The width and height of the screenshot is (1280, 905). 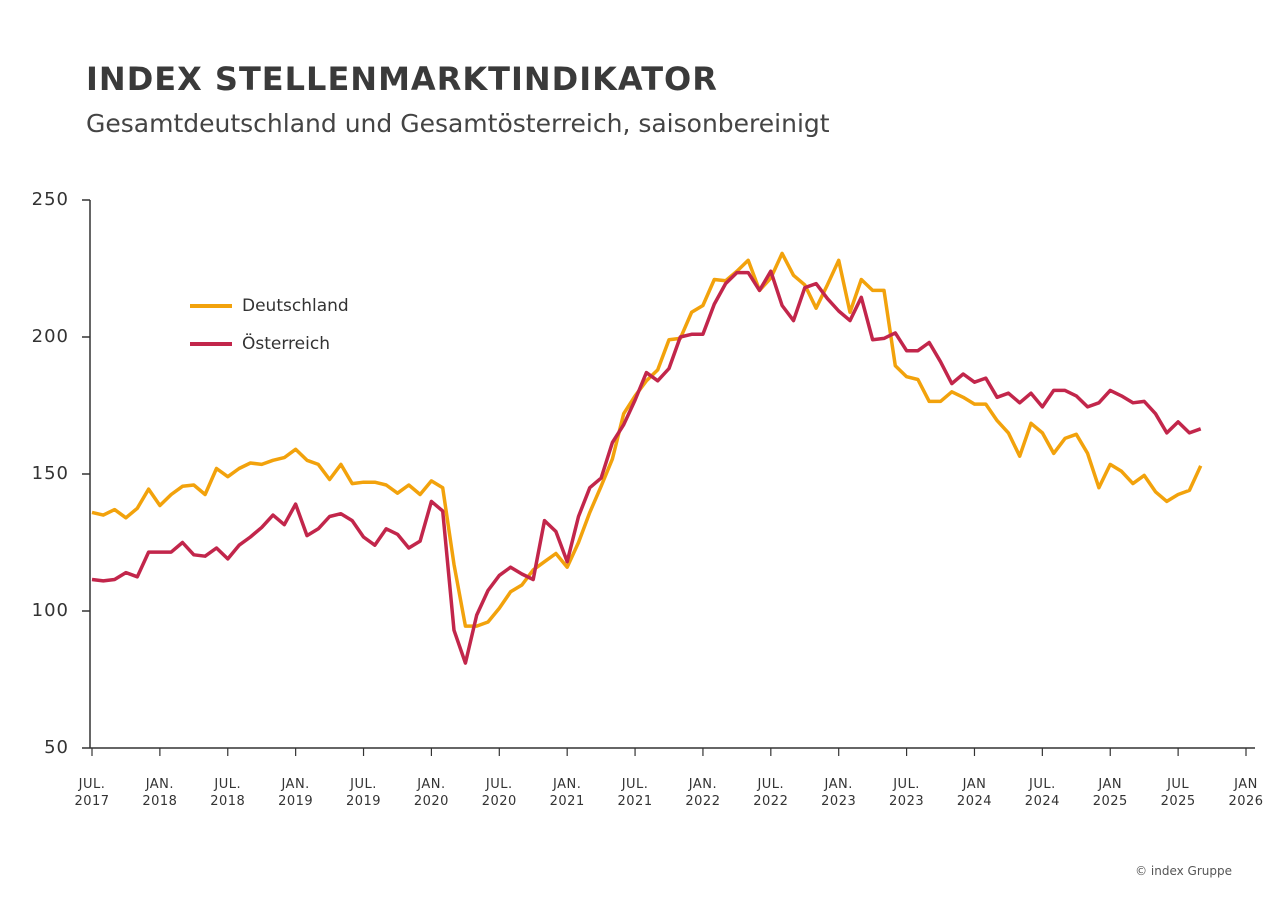 I want to click on x-tick-label: JAN. 2021, so click(x=567, y=793).